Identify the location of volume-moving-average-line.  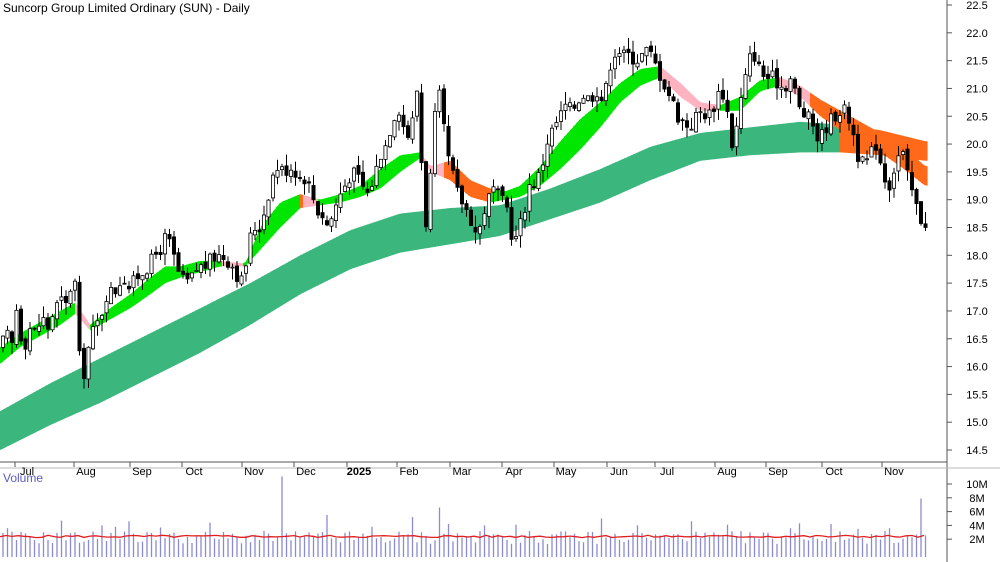
(462, 536).